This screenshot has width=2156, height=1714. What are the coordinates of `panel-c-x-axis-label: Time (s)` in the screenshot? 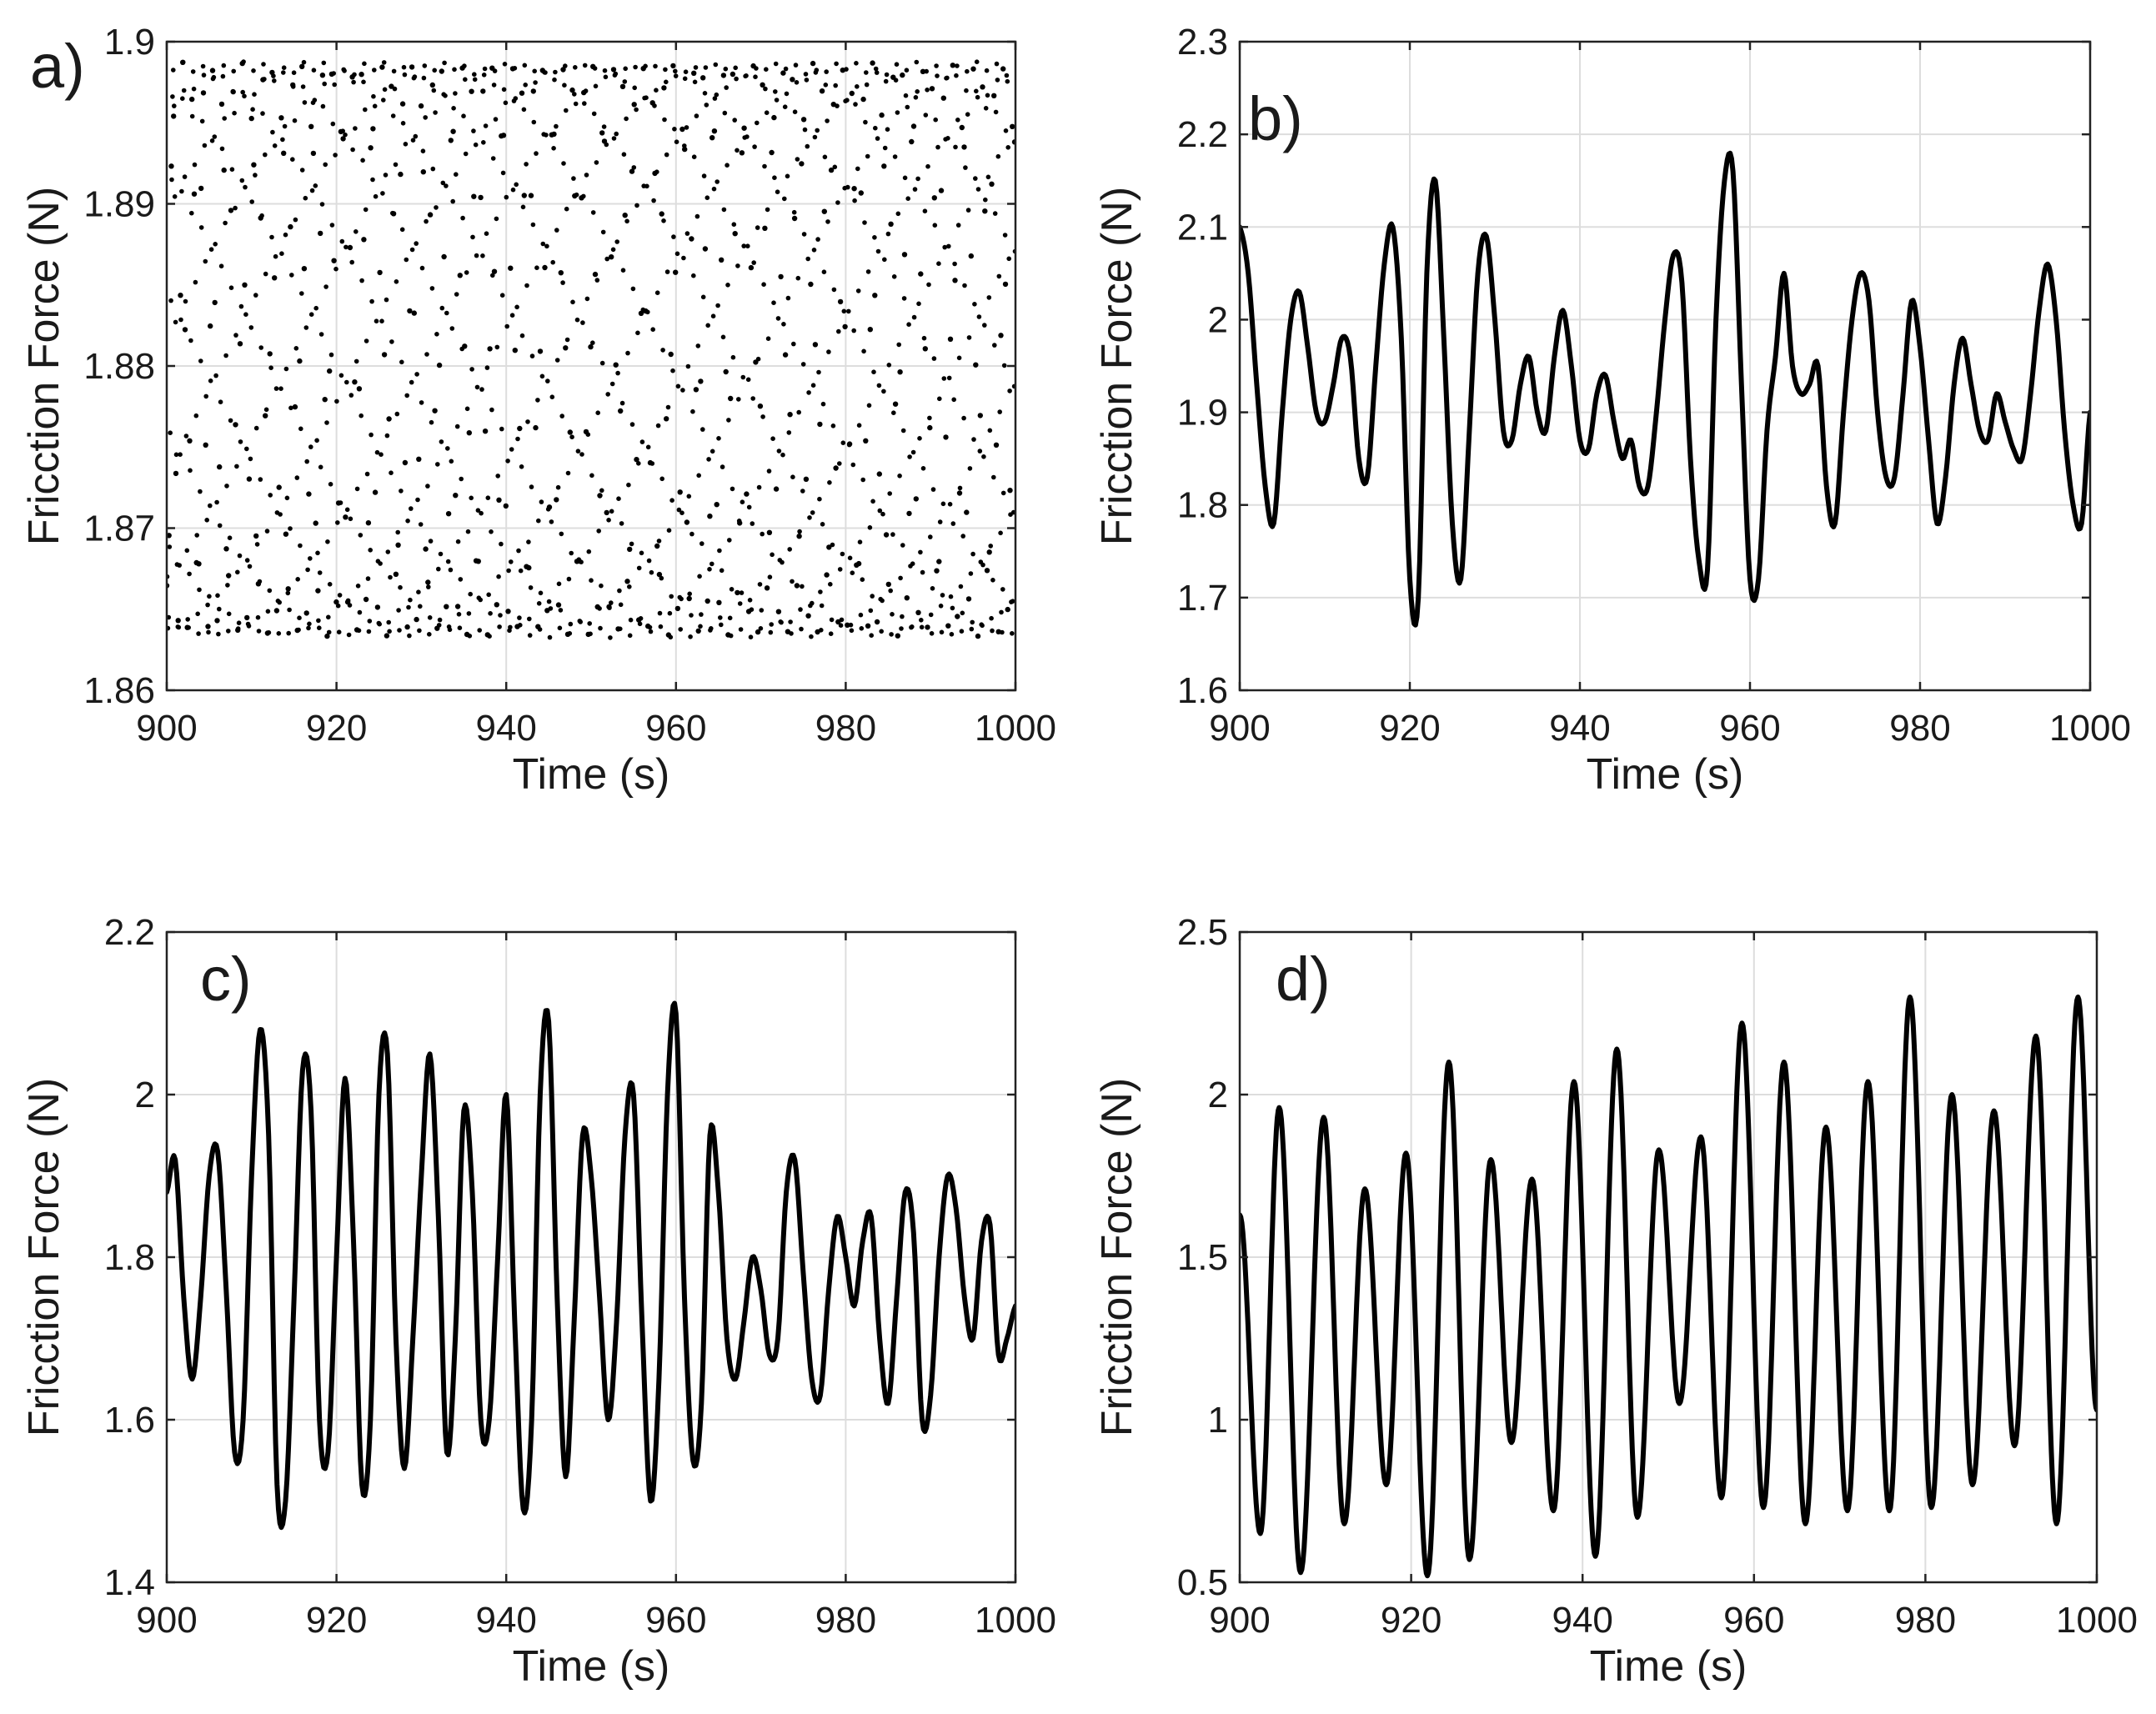 It's located at (591, 1666).